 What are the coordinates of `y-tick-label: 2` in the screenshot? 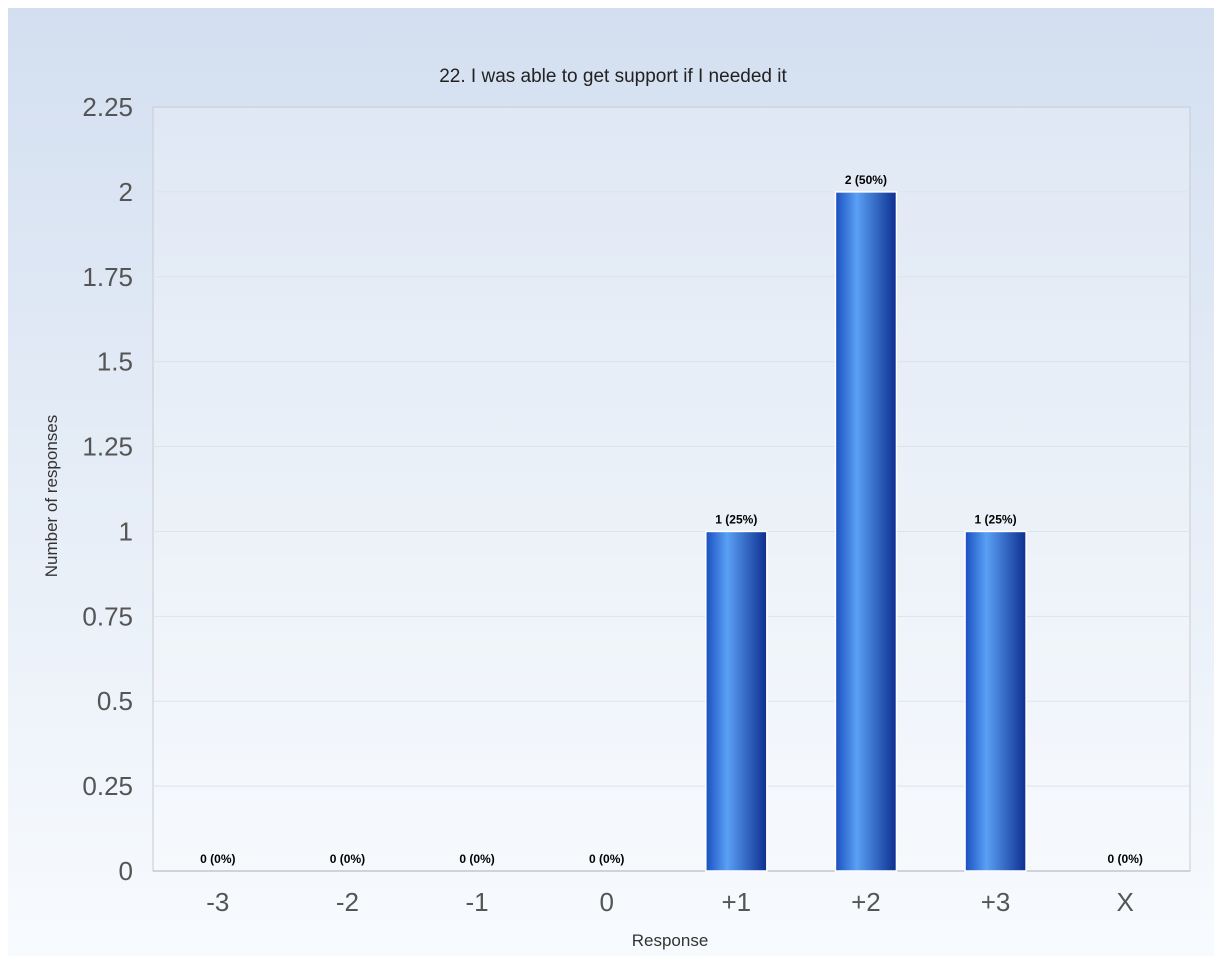 It's located at (126, 192).